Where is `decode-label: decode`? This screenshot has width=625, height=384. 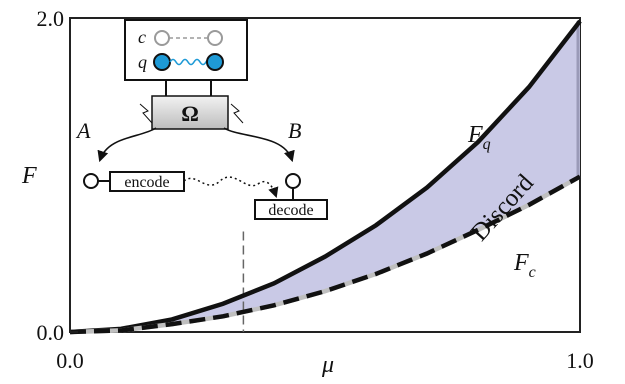
decode-label: decode is located at coordinates (290, 210).